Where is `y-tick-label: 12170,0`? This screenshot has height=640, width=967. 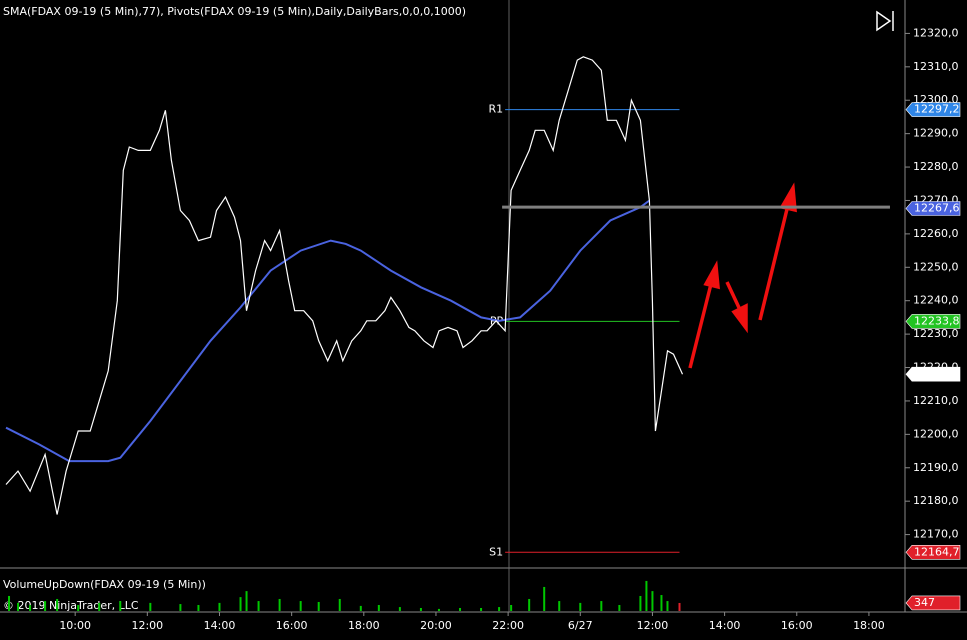 y-tick-label: 12170,0 is located at coordinates (936, 534).